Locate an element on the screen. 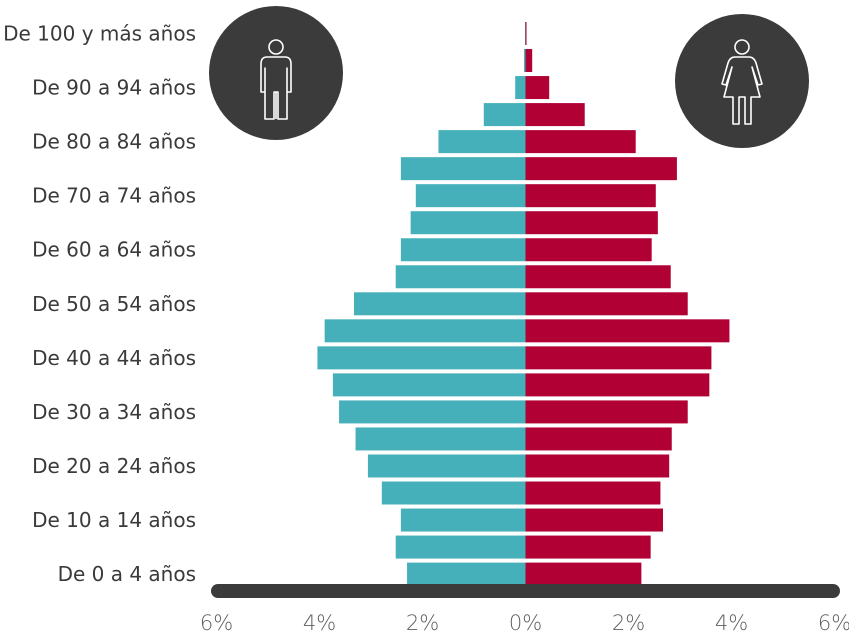 This screenshot has height=635, width=849. category-label: De 10 a 14 años is located at coordinates (114, 520).